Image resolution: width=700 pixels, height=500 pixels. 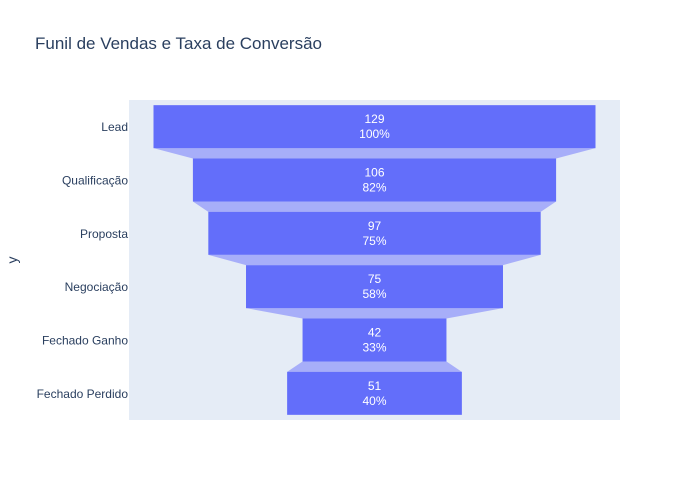 I want to click on y-tick-label: Qualificação, so click(x=95, y=181).